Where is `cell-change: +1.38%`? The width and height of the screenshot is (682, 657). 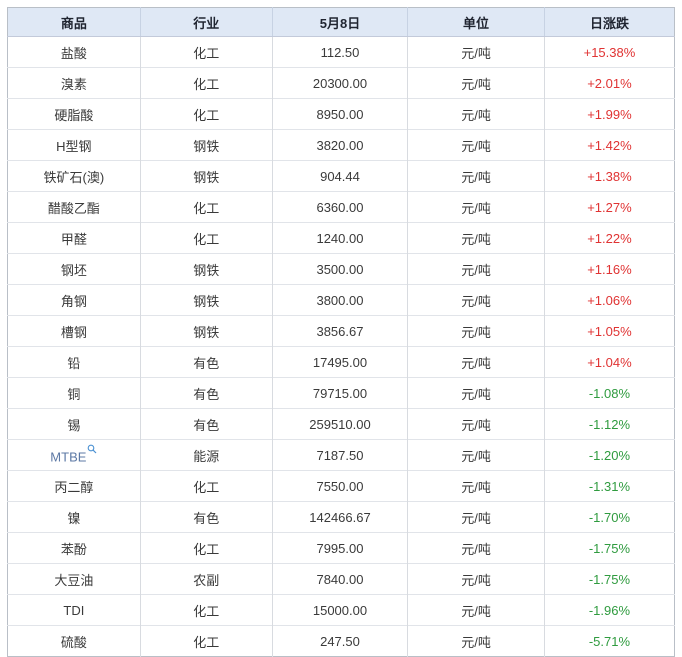 cell-change: +1.38% is located at coordinates (609, 176).